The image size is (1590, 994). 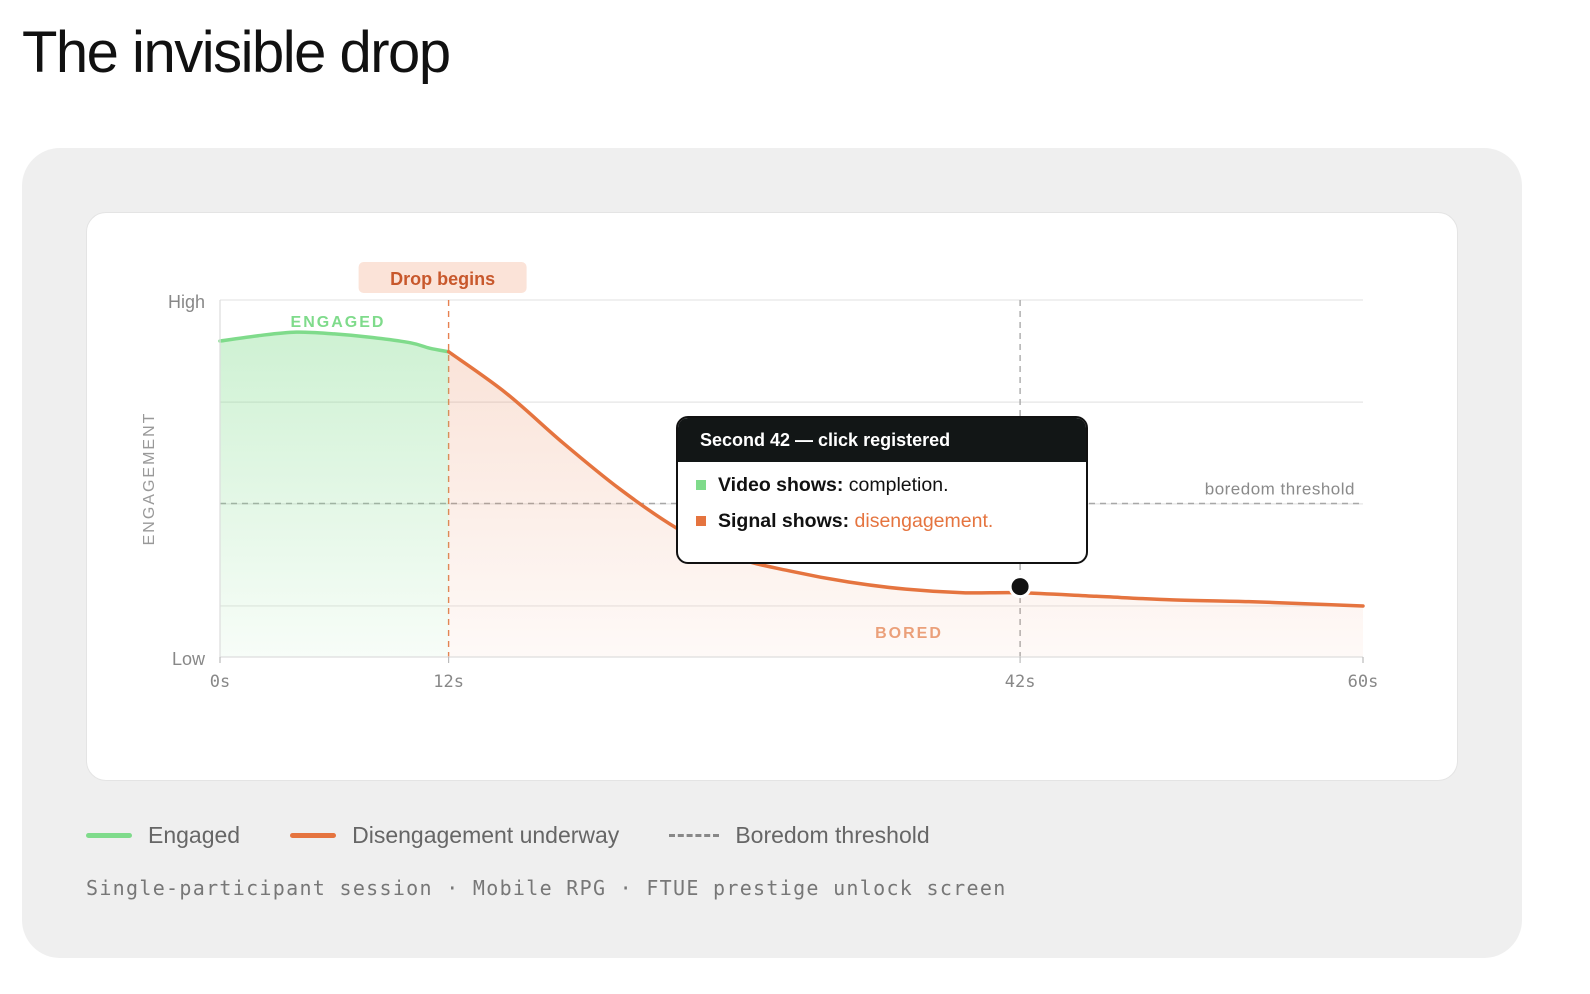 What do you see at coordinates (1020, 682) in the screenshot?
I see `x-tick-label: 42s` at bounding box center [1020, 682].